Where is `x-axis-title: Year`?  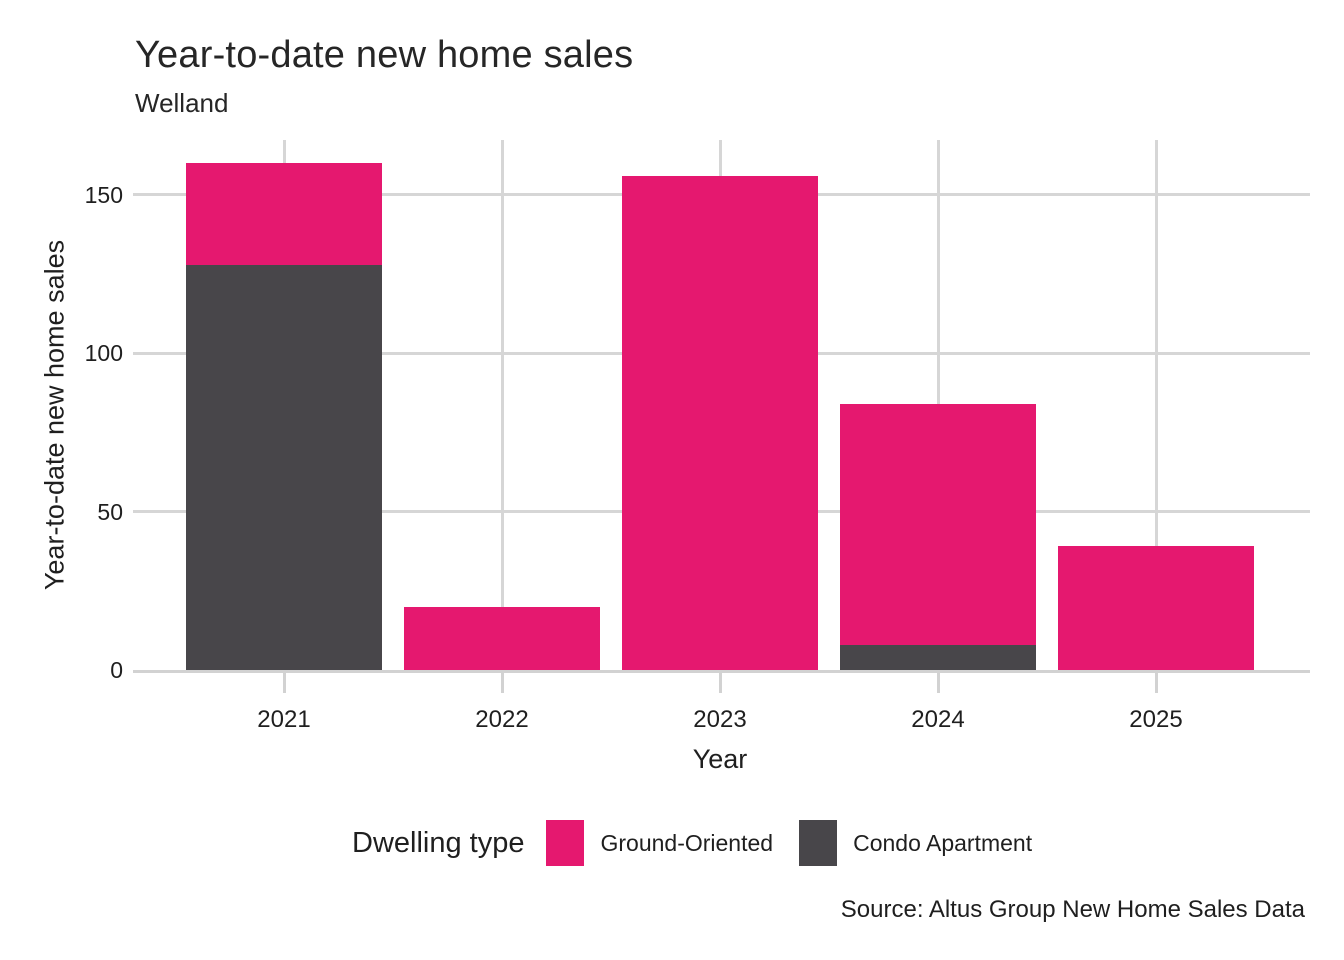
x-axis-title: Year is located at coordinates (720, 759).